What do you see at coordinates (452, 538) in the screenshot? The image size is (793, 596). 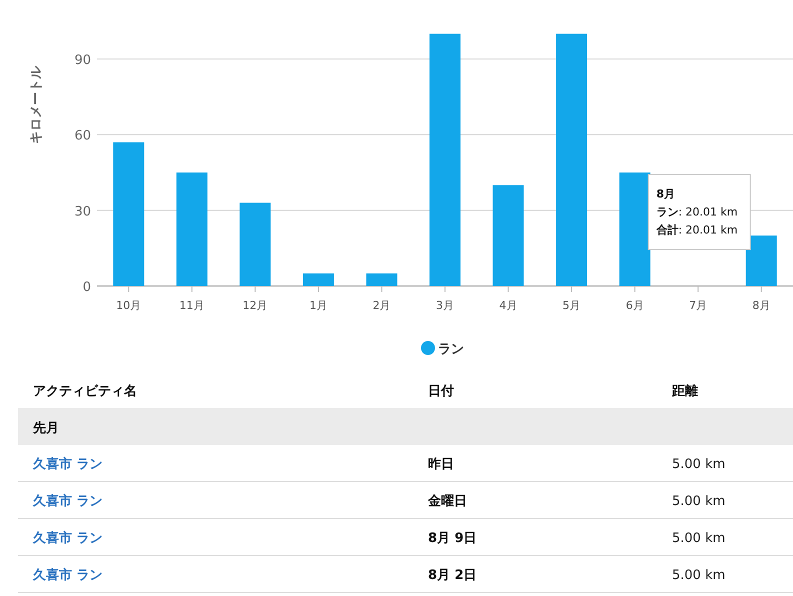 I see `text: 8月 9日` at bounding box center [452, 538].